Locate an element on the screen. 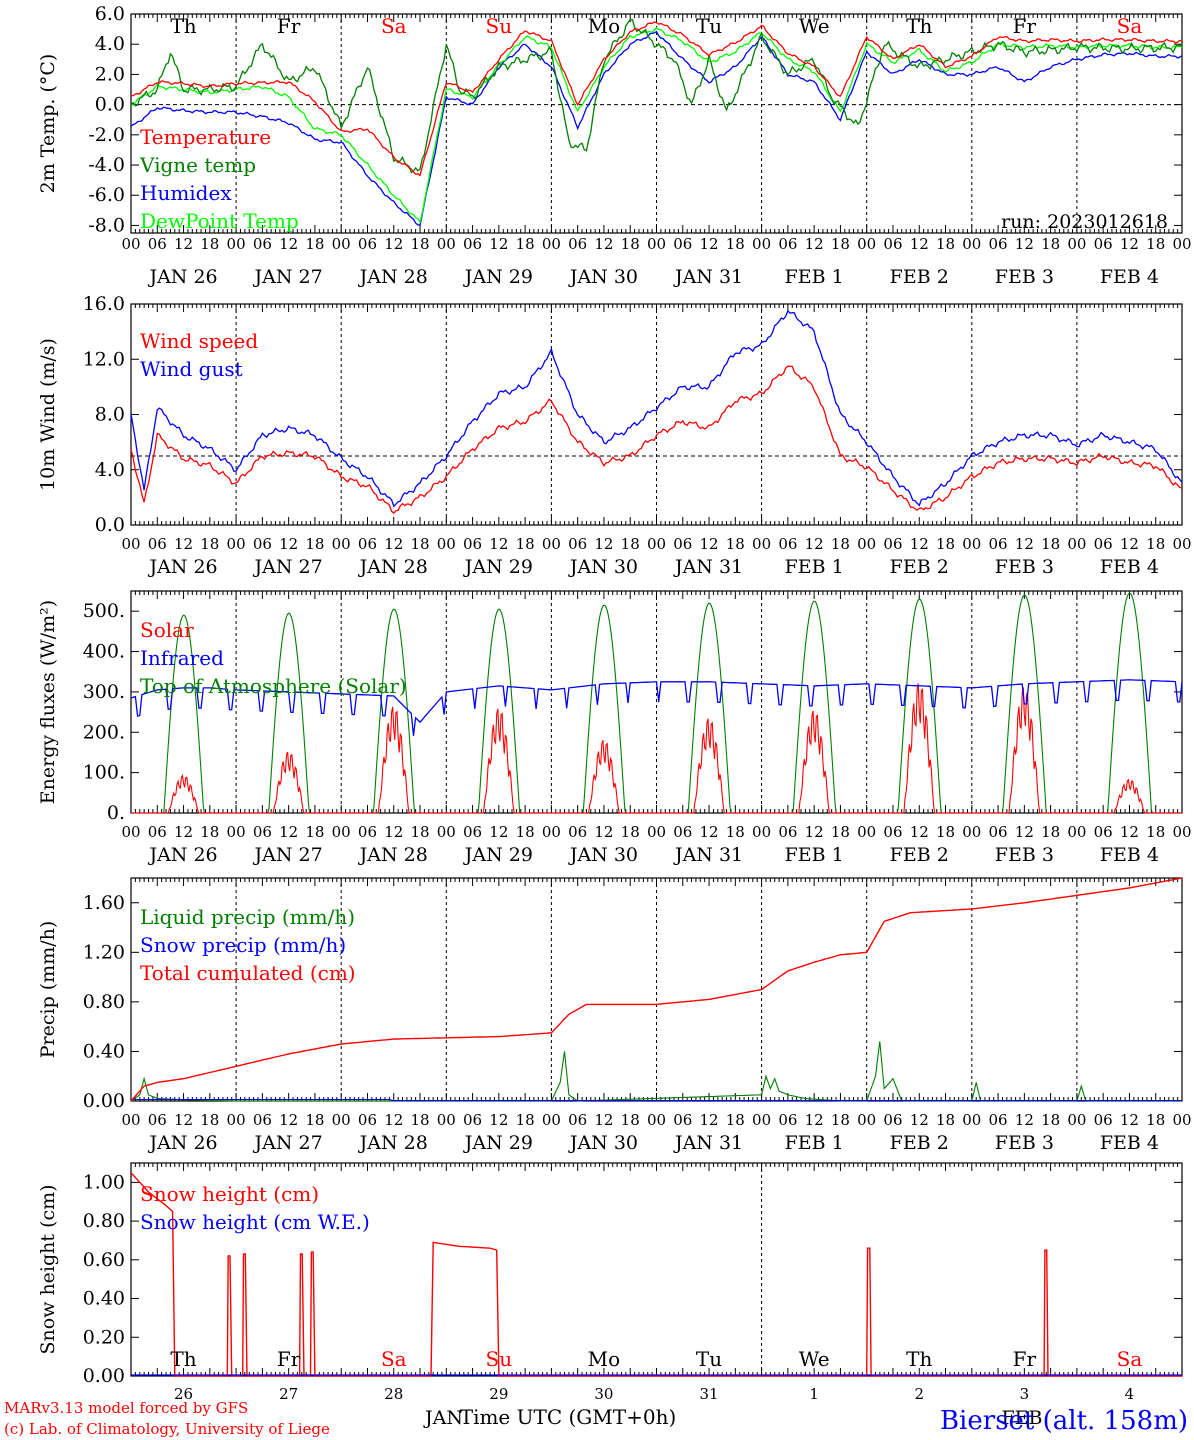 Image resolution: width=1194 pixels, height=1440 pixels. station-label: Bierset (alt. 158m) is located at coordinates (1064, 1421).